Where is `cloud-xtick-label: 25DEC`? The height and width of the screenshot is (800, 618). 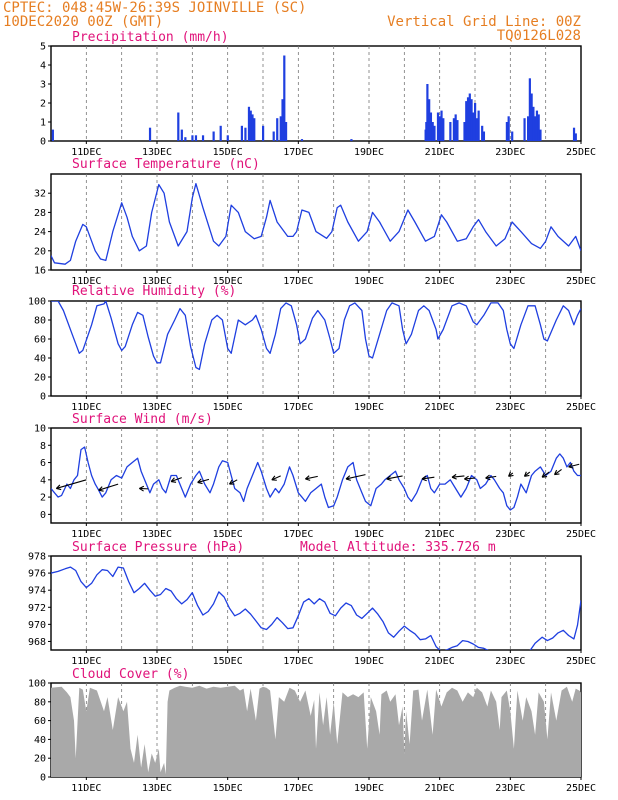
cloud-xtick-label: 25DEC is located at coordinates (581, 788).